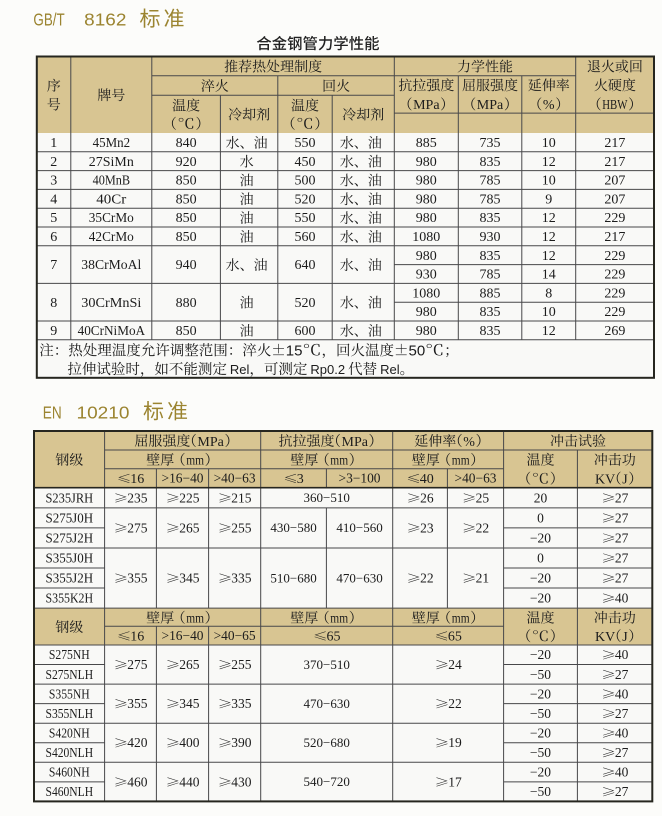 The image size is (662, 816). Describe the element at coordinates (490, 237) in the screenshot. I see `svg-text: 930` at that location.